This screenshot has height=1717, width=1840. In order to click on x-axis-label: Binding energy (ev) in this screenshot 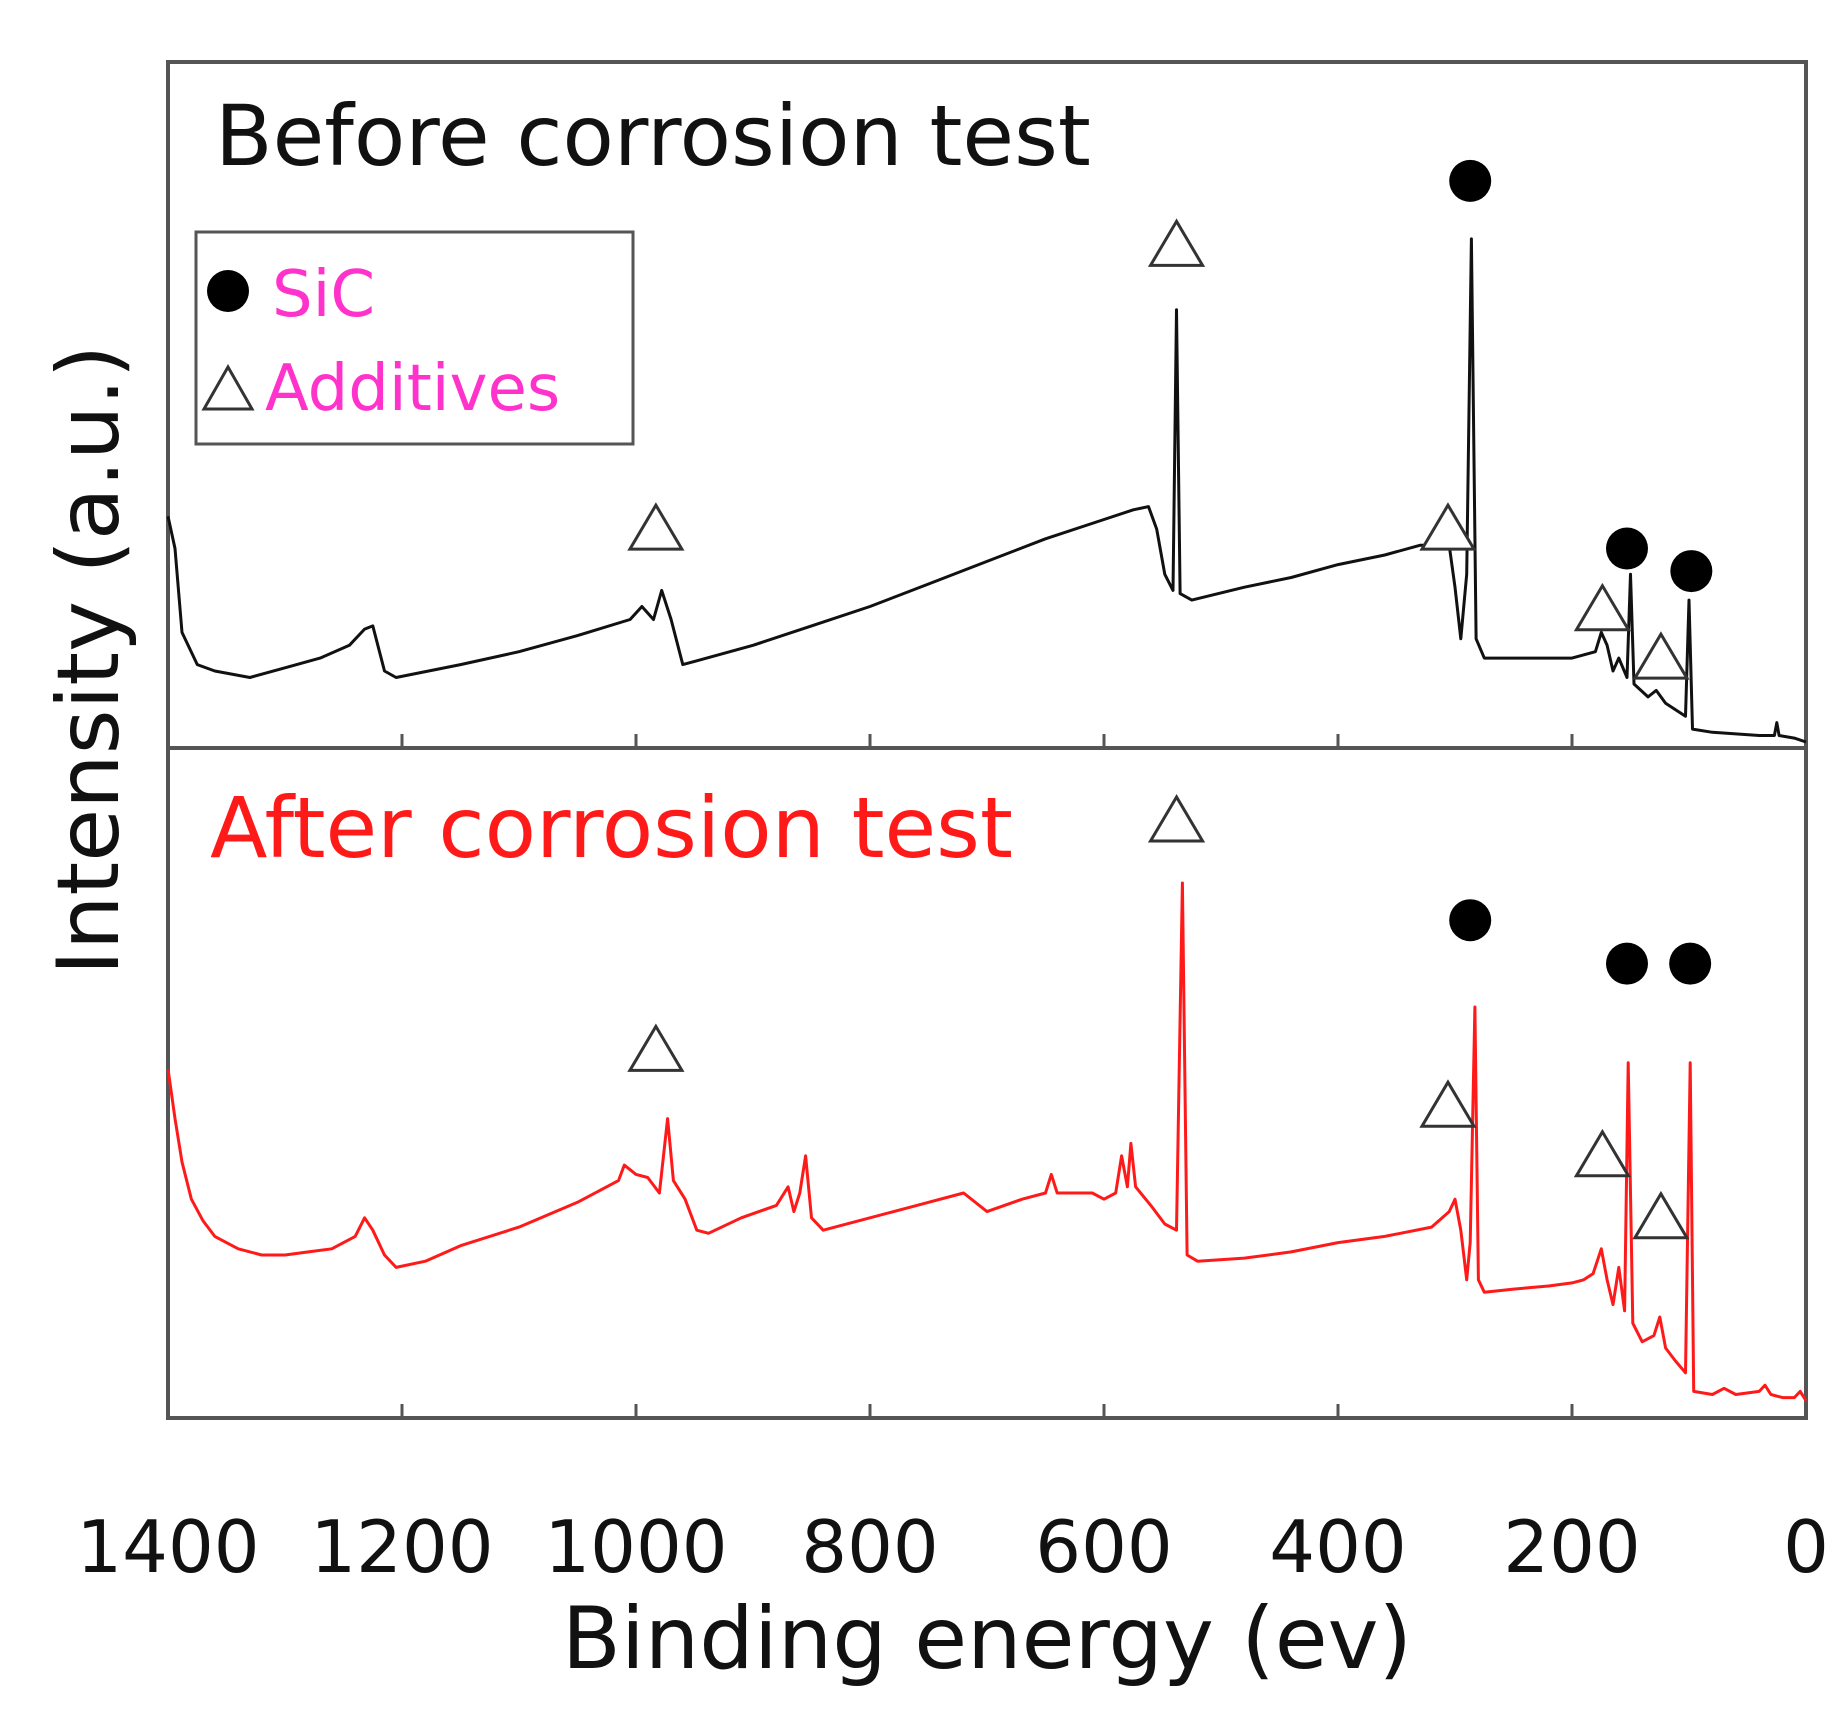, I will do `click(987, 1639)`.